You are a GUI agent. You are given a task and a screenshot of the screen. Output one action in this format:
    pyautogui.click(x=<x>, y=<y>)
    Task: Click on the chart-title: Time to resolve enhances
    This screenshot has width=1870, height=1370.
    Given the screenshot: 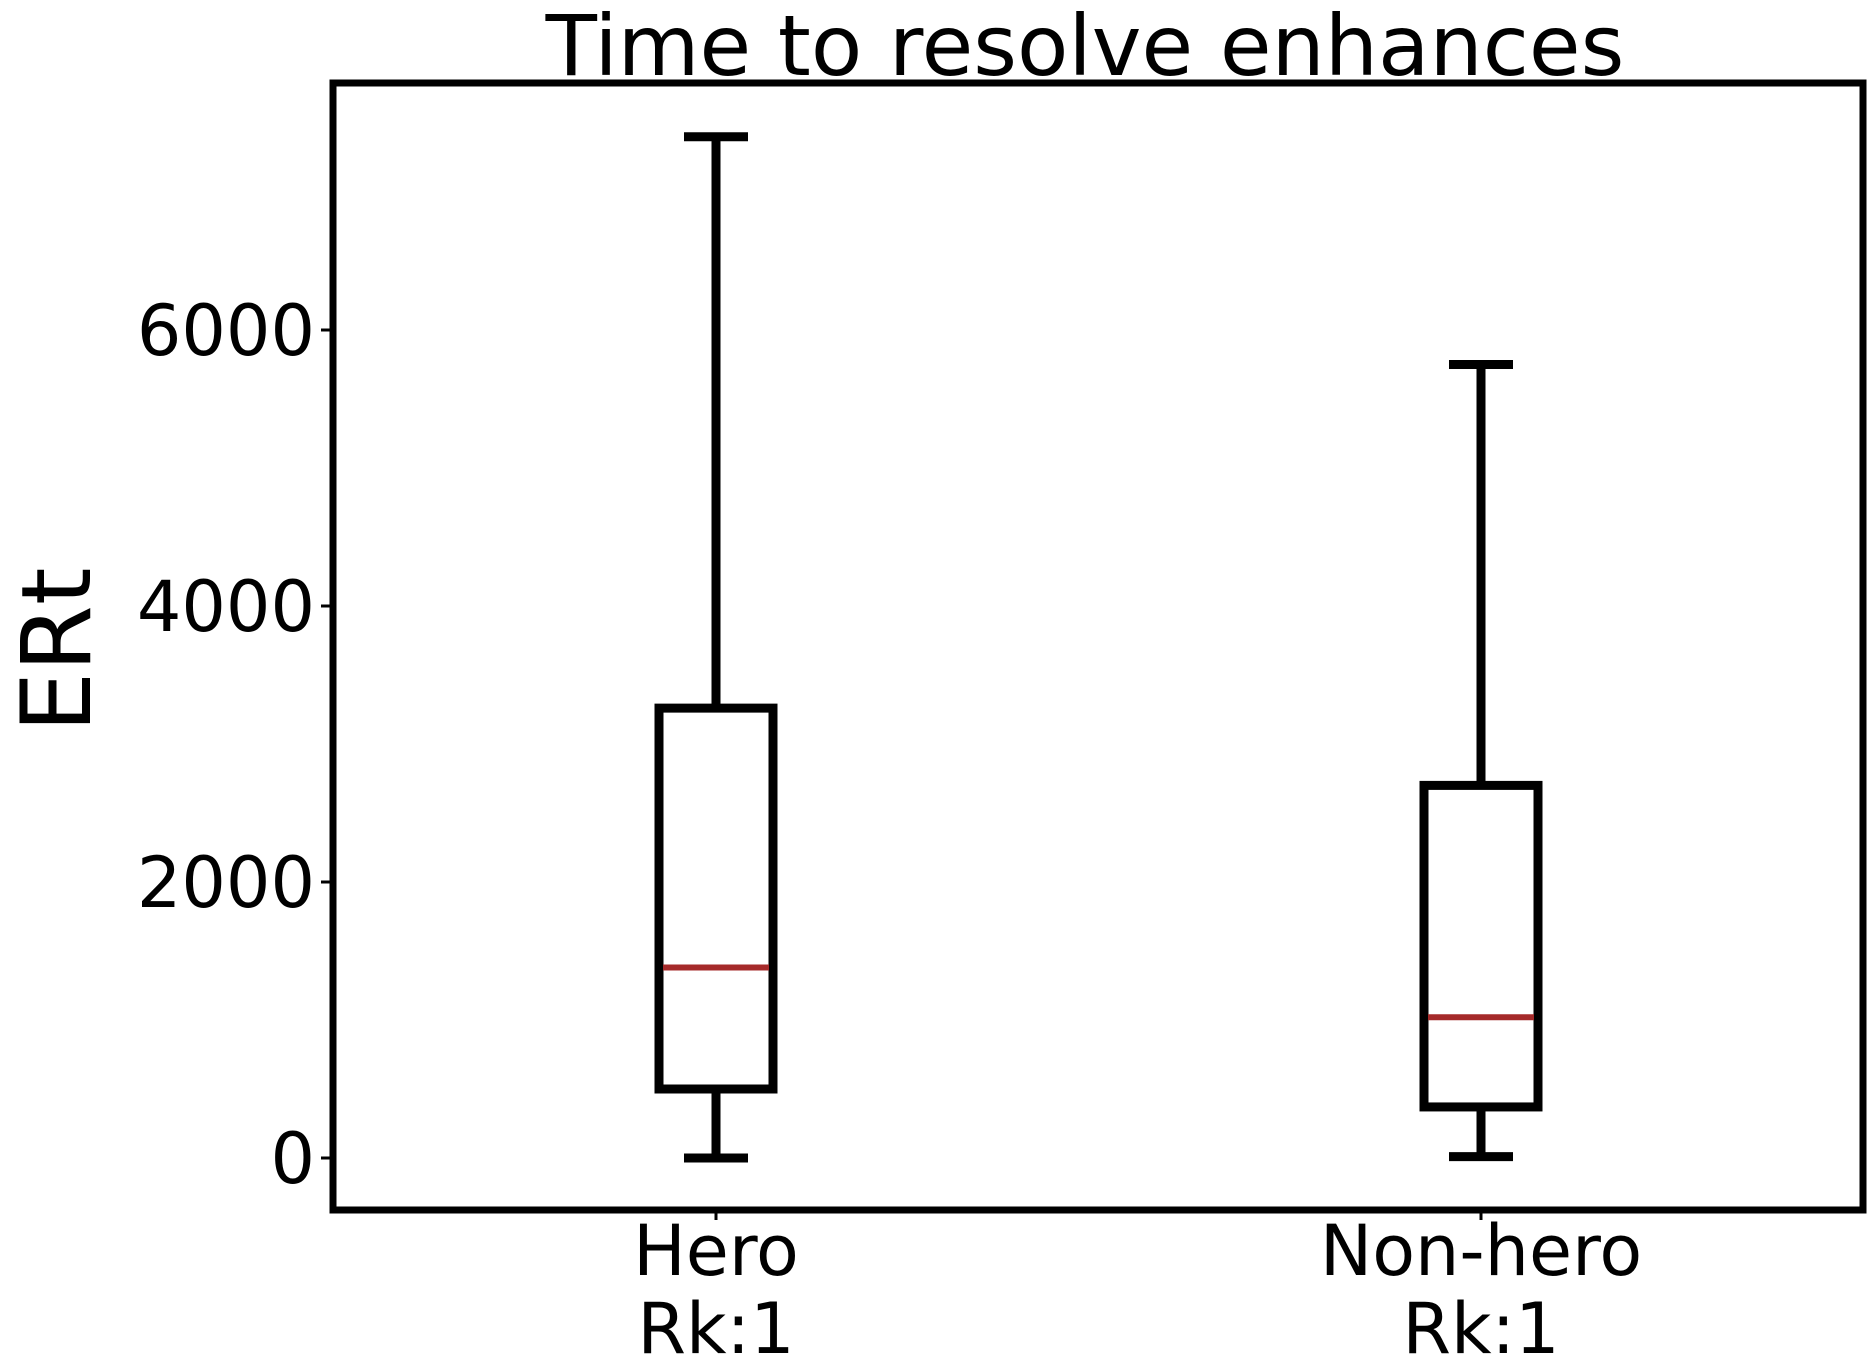 What is the action you would take?
    pyautogui.click(x=1085, y=47)
    